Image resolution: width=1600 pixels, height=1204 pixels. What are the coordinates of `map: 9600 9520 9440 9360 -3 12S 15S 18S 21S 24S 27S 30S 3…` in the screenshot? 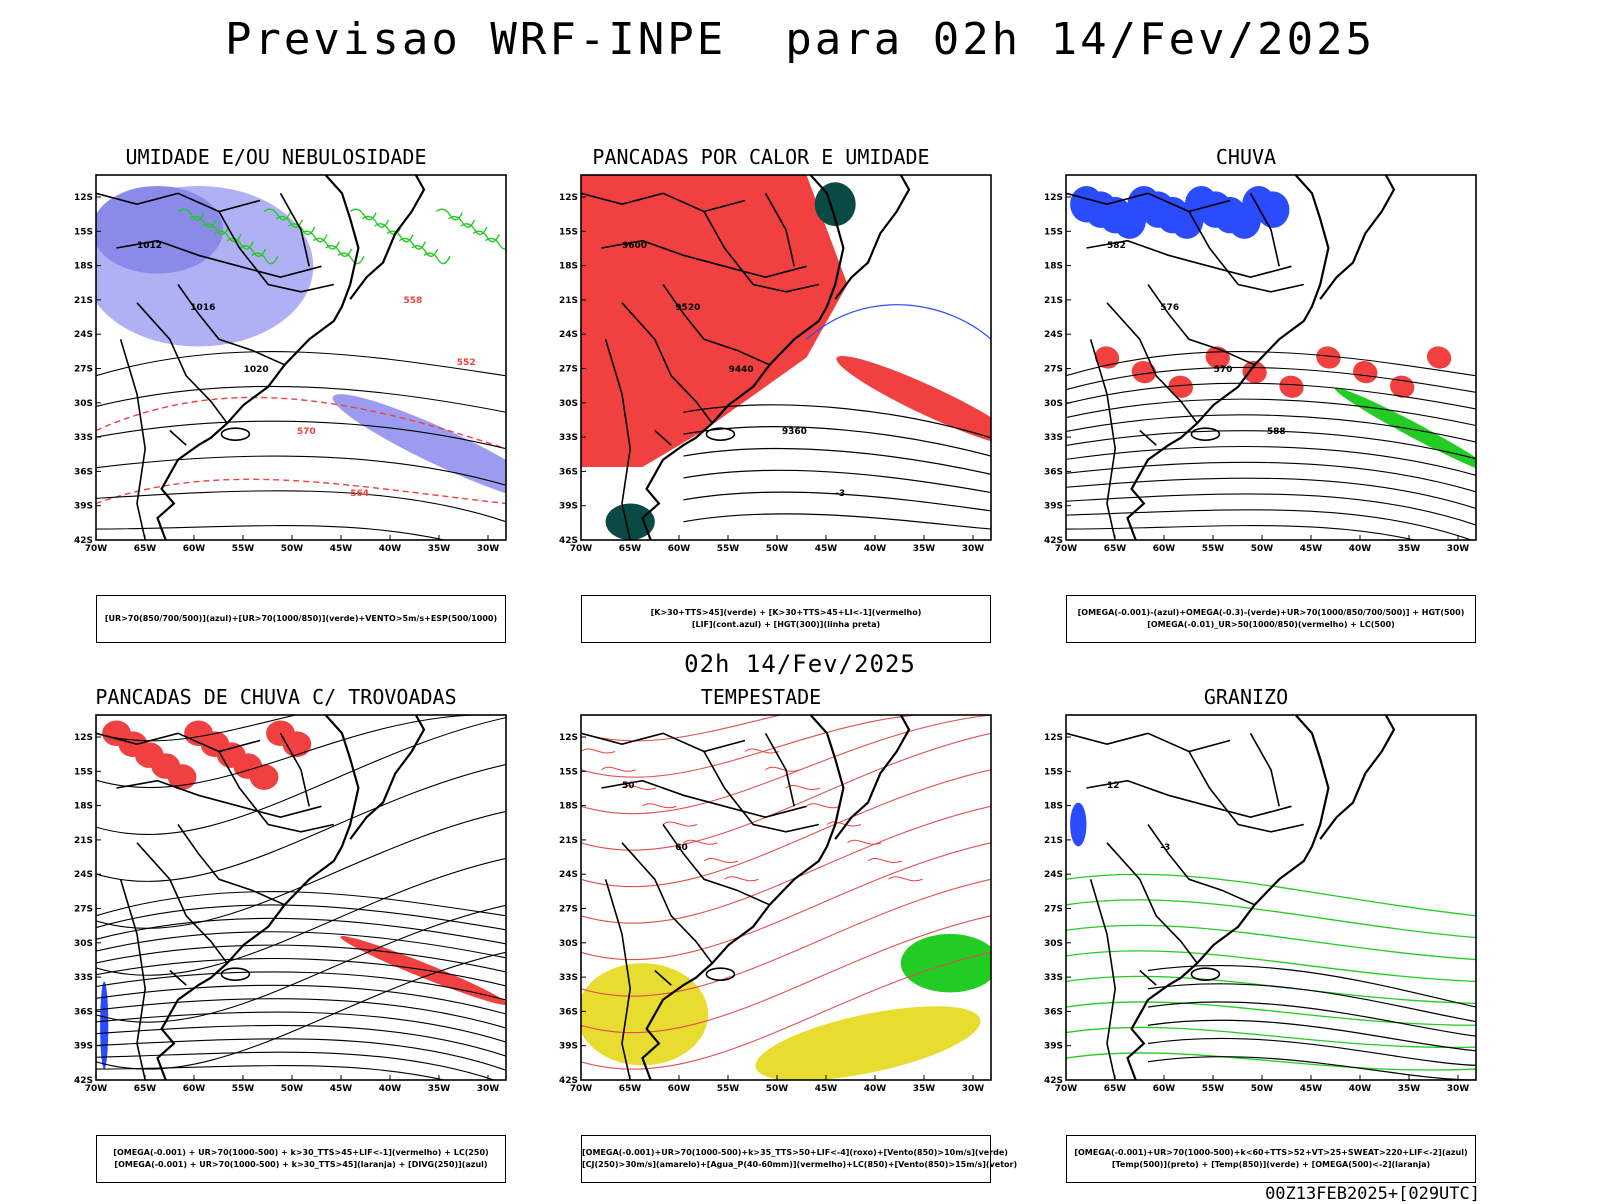 It's located at (775, 364).